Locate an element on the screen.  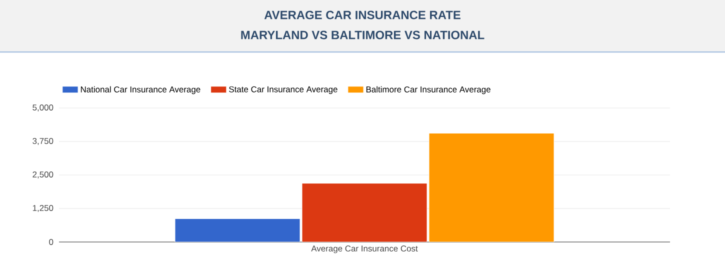
y-tick-label: 3,750 is located at coordinates (43, 141).